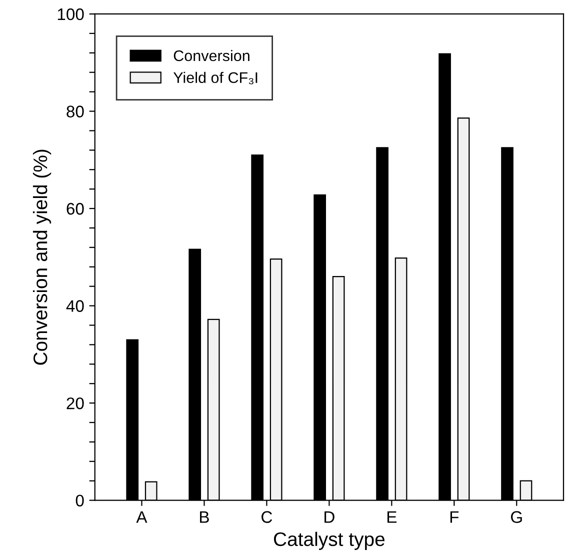 This screenshot has height=559, width=575. Describe the element at coordinates (142, 517) in the screenshot. I see `x-tick-label: A` at that location.